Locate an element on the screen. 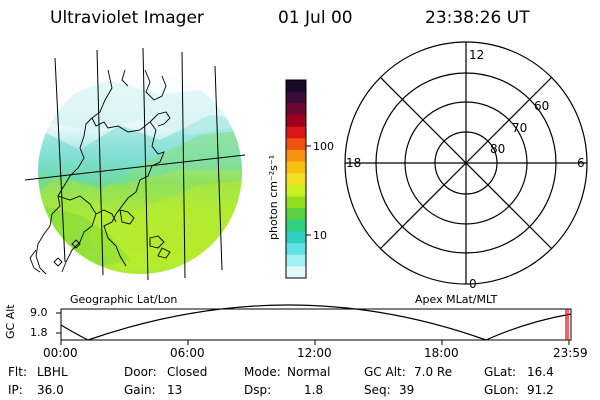 Image resolution: width=600 pixels, height=400 pixels. altitude-tick-label-9: 9.0 is located at coordinates (39, 312).